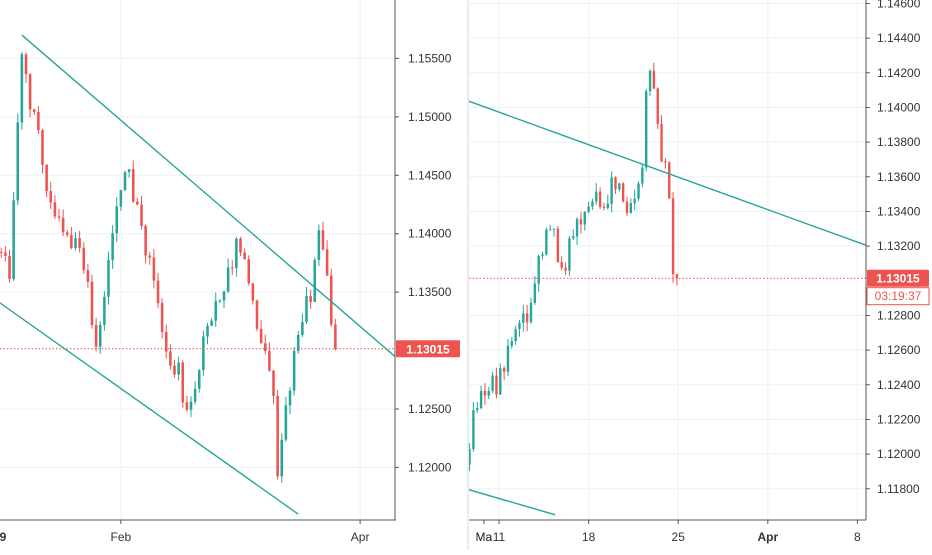 The image size is (932, 555). Describe the element at coordinates (899, 5) in the screenshot. I see `y-tick-label: 1.14600` at that location.